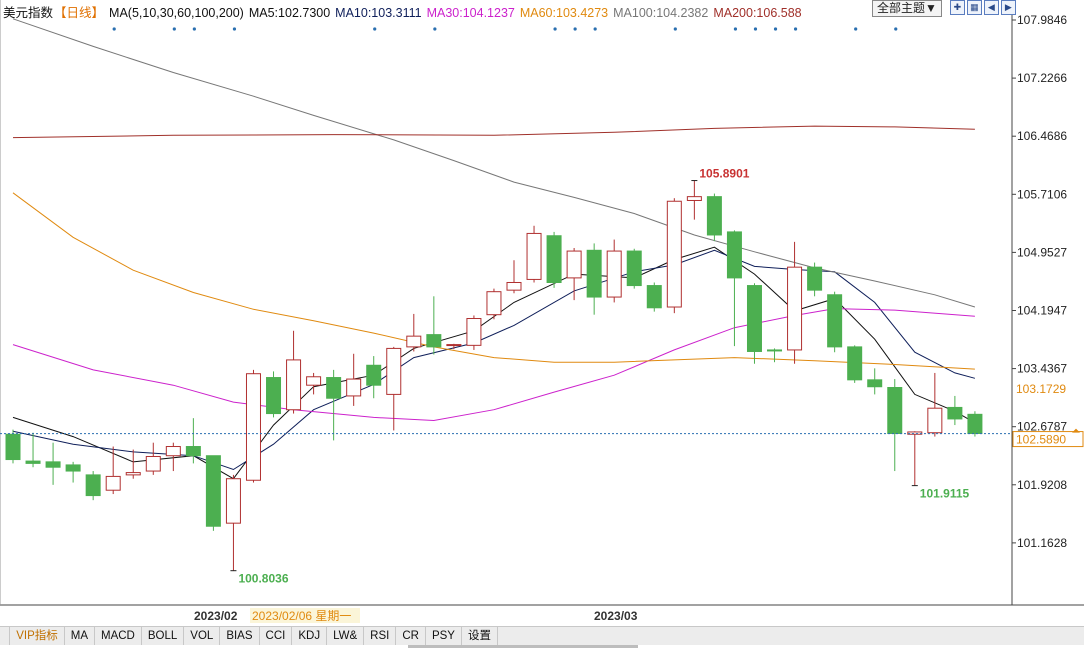 The image size is (1084, 648). What do you see at coordinates (416, 615) in the screenshot?
I see `x-axis: 2023/02 2023/02/06 星期一 2023/03` at bounding box center [416, 615].